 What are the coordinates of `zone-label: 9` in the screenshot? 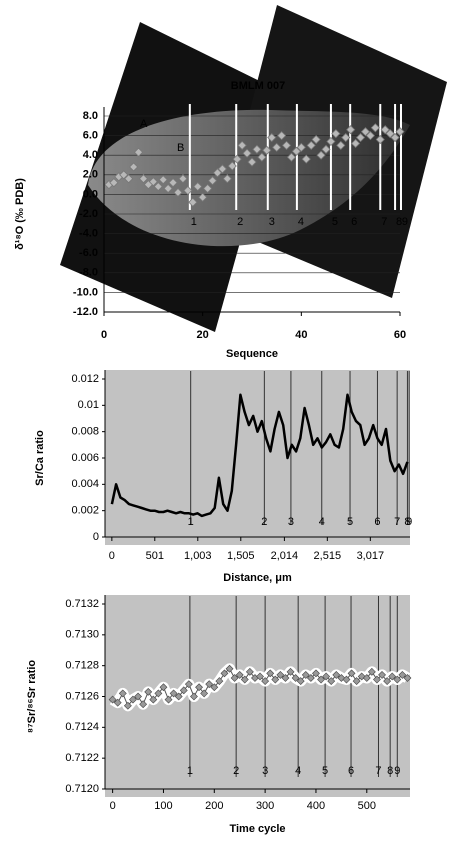 It's located at (405, 222).